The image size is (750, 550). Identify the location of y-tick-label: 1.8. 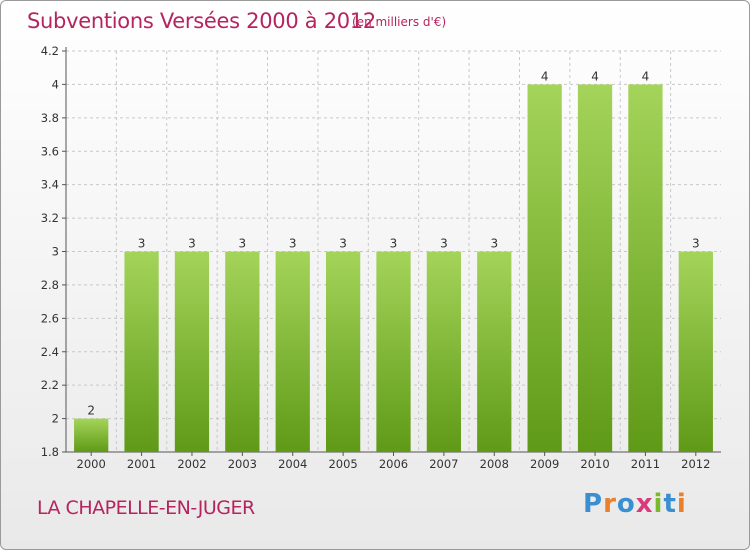
(50, 452).